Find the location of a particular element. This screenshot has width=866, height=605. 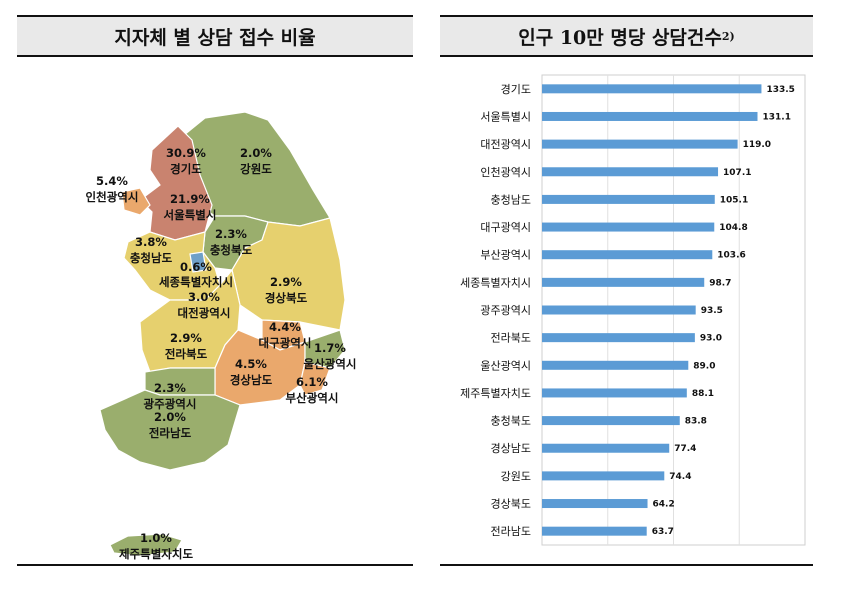

bar-value-label: 88.1 is located at coordinates (703, 394).